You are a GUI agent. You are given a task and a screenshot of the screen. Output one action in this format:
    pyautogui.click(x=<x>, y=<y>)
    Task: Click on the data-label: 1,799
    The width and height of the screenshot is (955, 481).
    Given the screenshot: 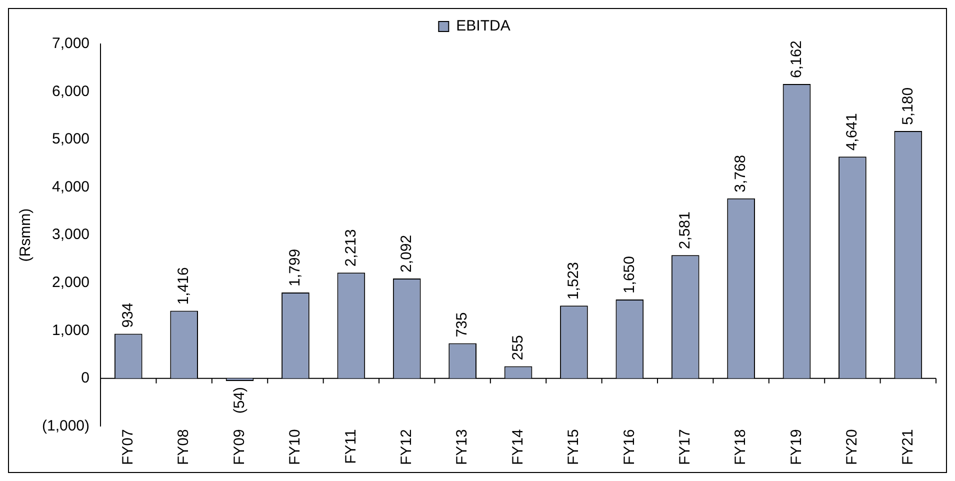 What is the action you would take?
    pyautogui.click(x=295, y=267)
    